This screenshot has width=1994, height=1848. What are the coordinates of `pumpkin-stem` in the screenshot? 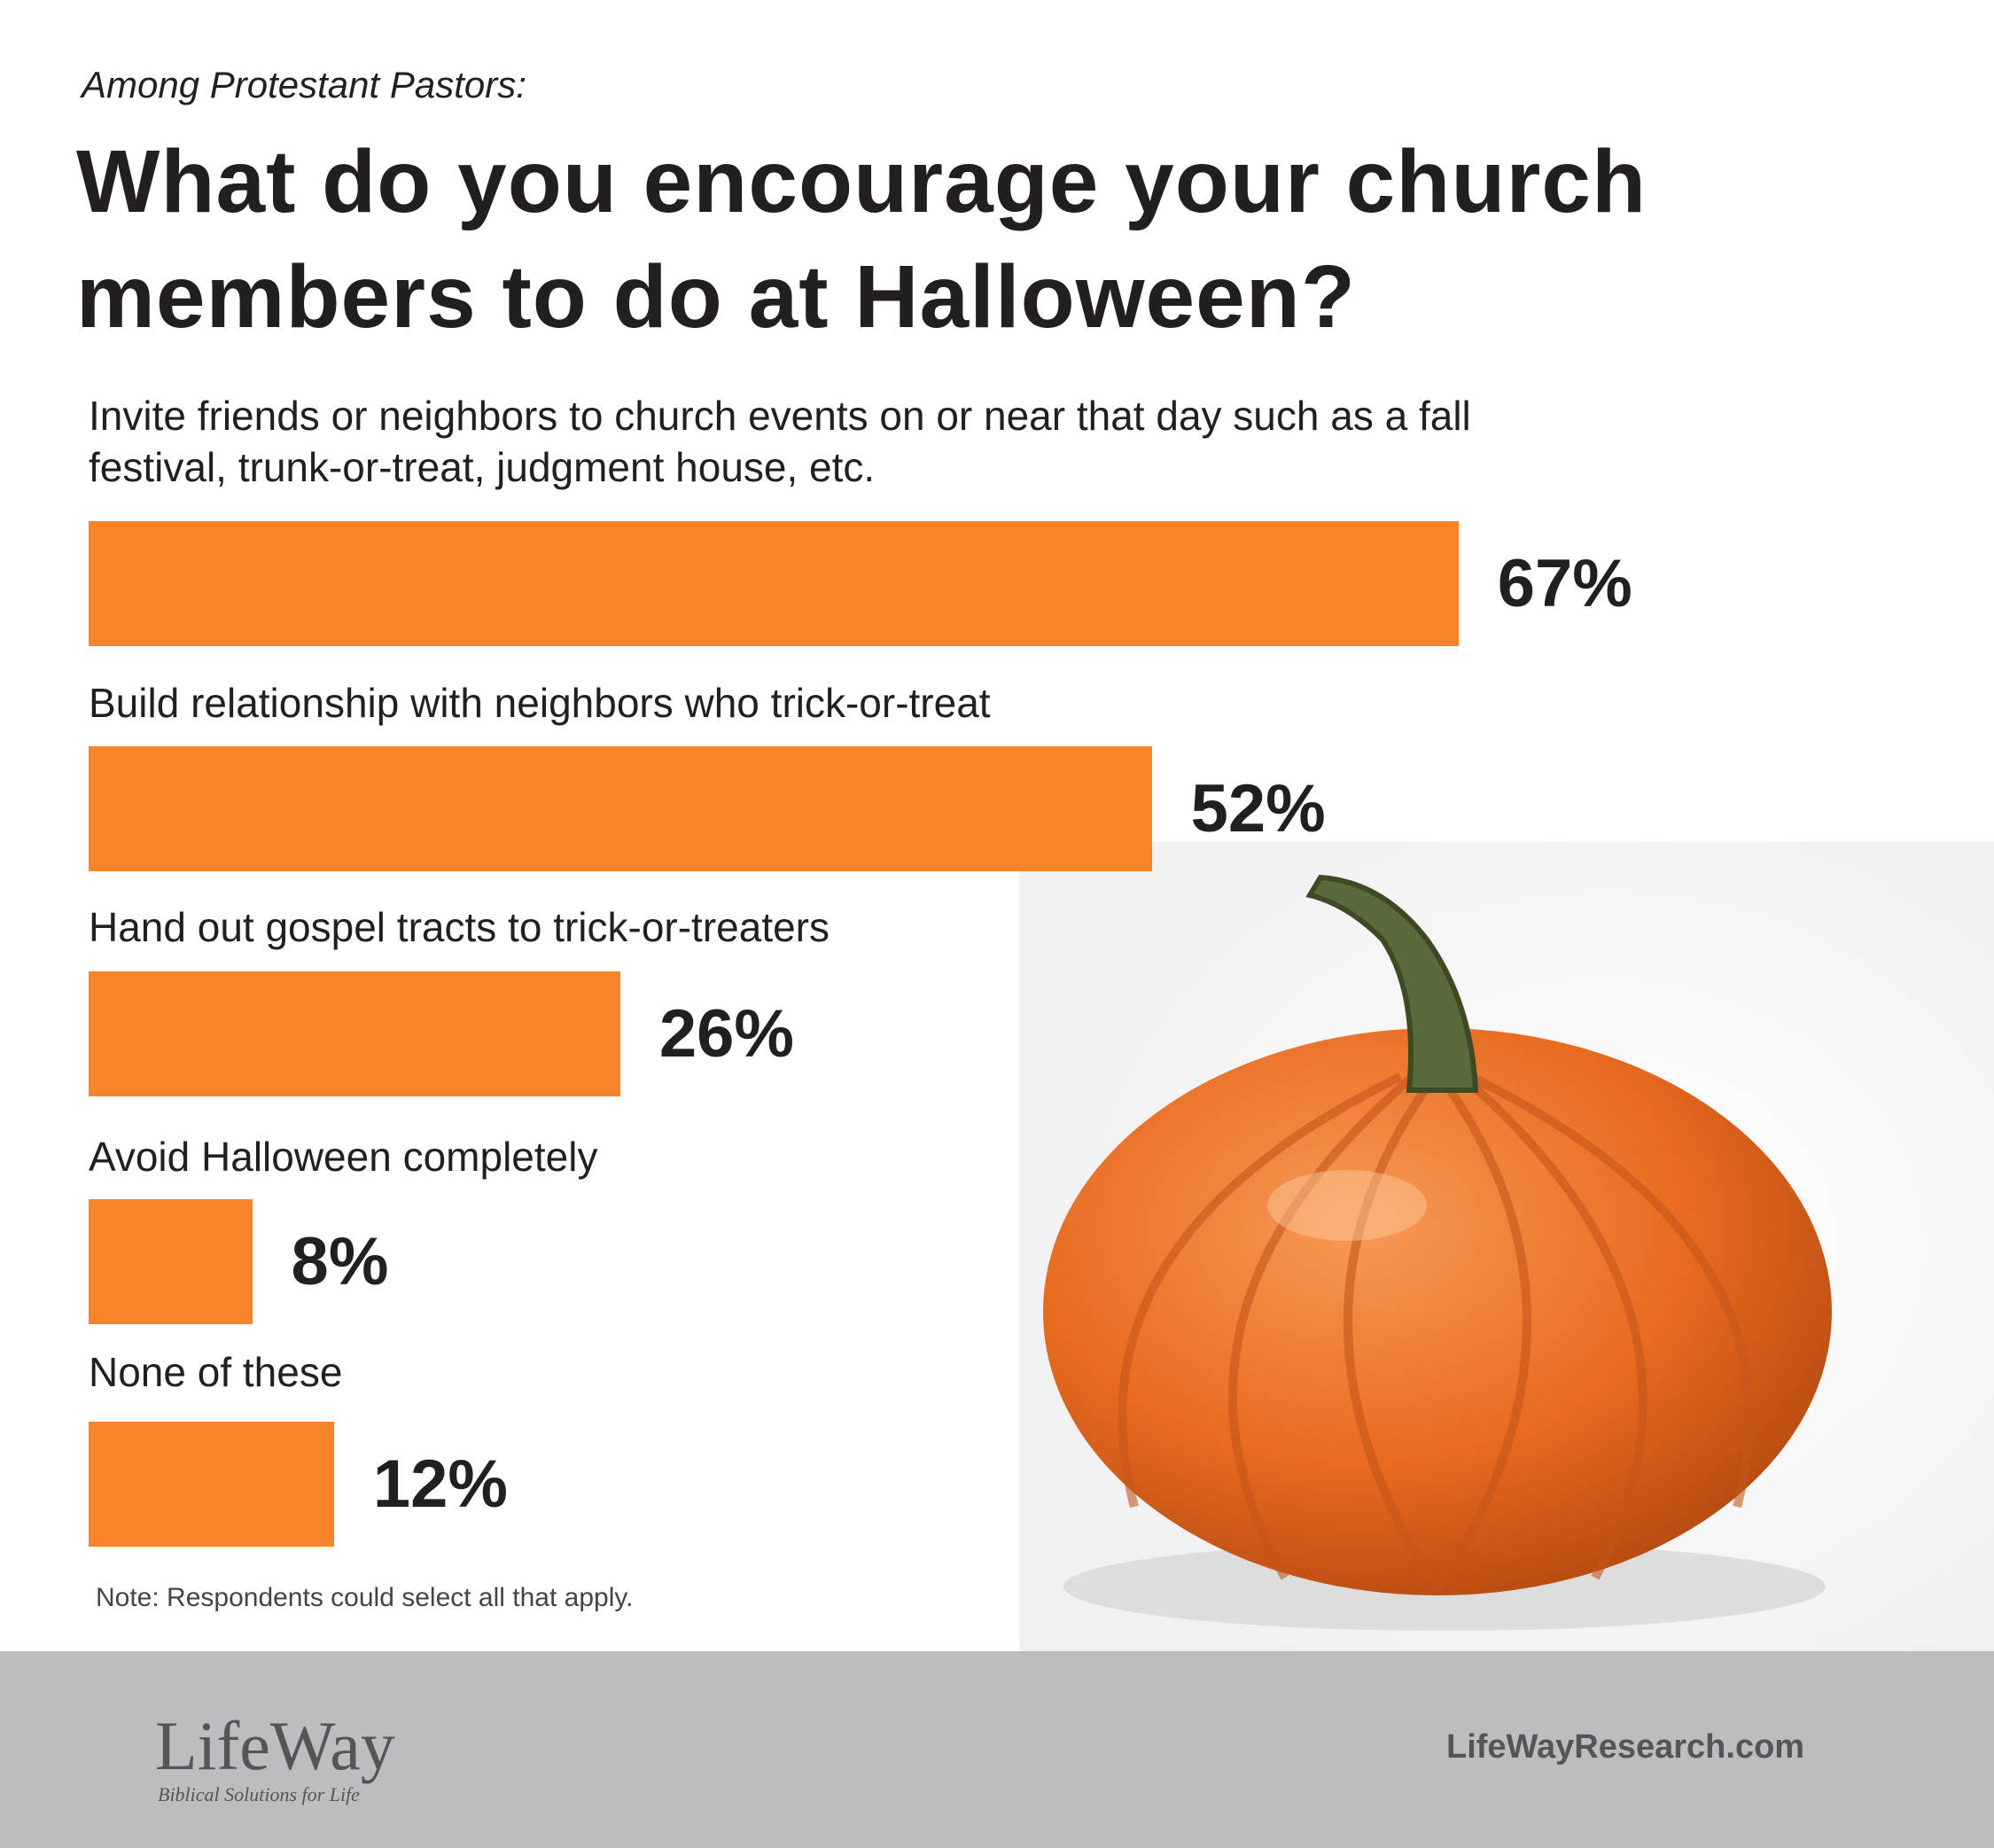 It's located at (1392, 983).